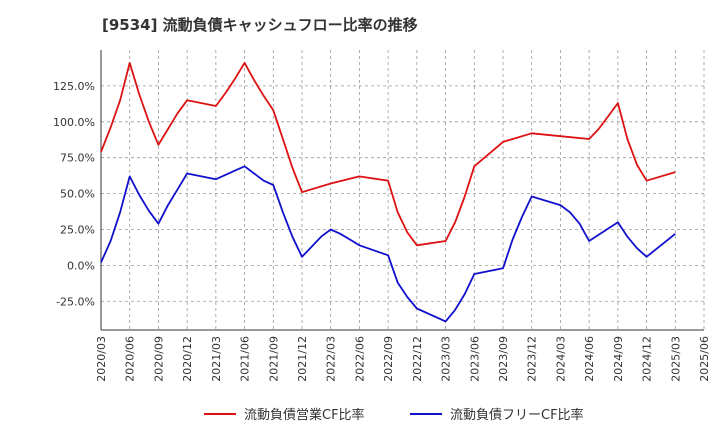 The image size is (720, 440). Describe the element at coordinates (77, 194) in the screenshot. I see `y-tick-label: 50.0%` at that location.